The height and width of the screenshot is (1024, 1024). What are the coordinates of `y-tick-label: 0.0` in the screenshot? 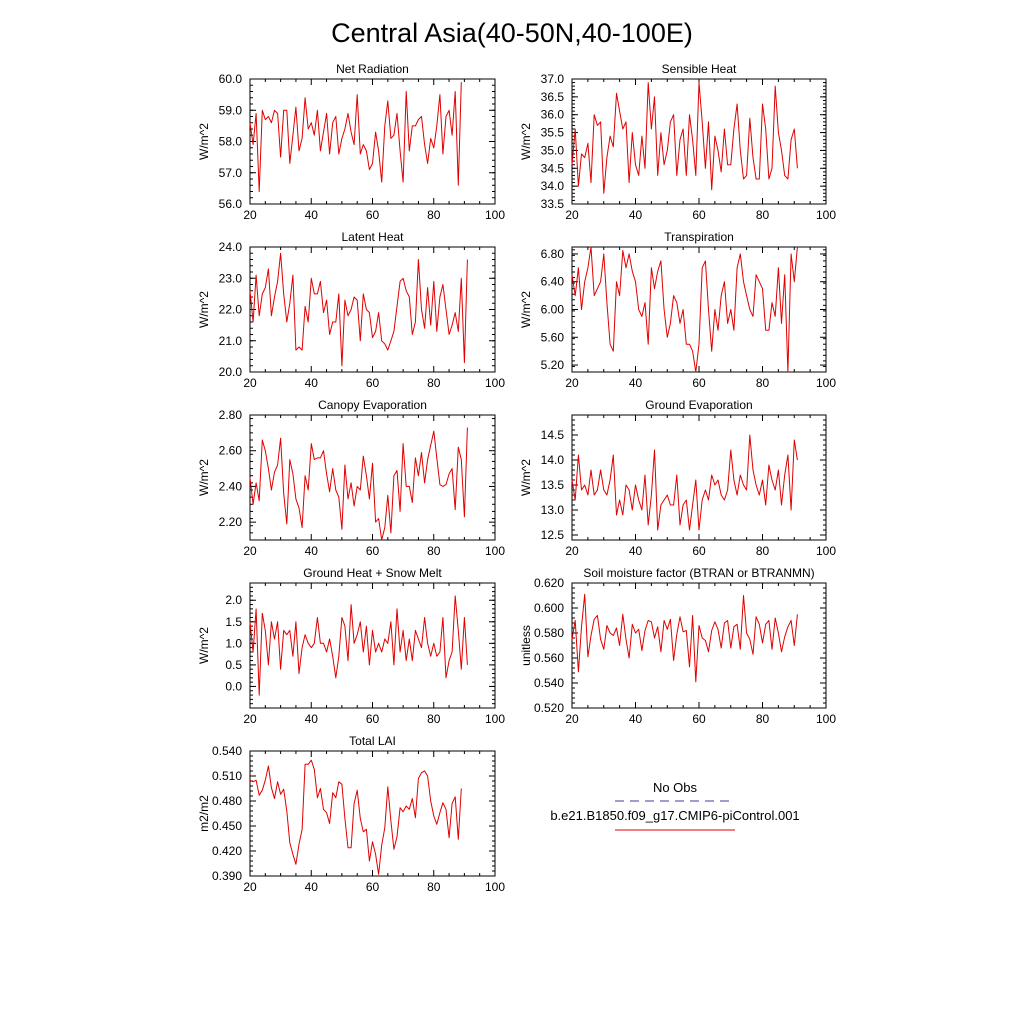 It's located at (233, 686).